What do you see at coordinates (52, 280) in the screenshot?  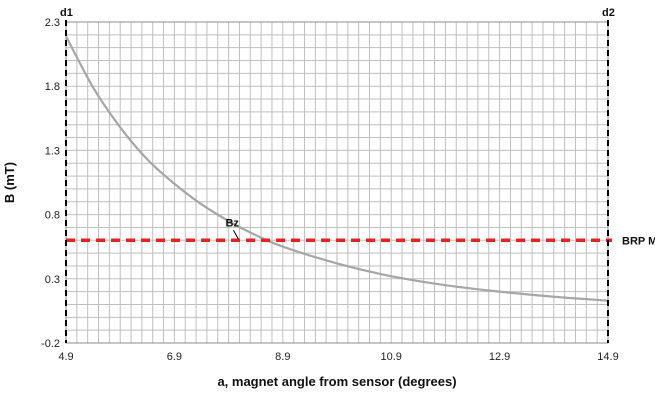 I see `y-tick-label: 0.3` at bounding box center [52, 280].